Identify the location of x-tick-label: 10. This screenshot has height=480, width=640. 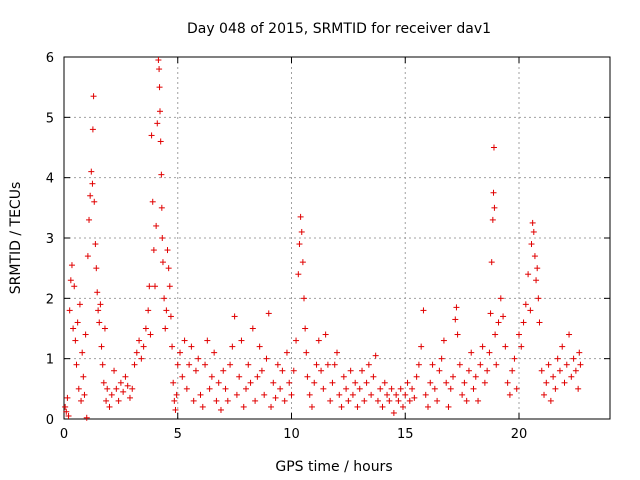
(291, 434).